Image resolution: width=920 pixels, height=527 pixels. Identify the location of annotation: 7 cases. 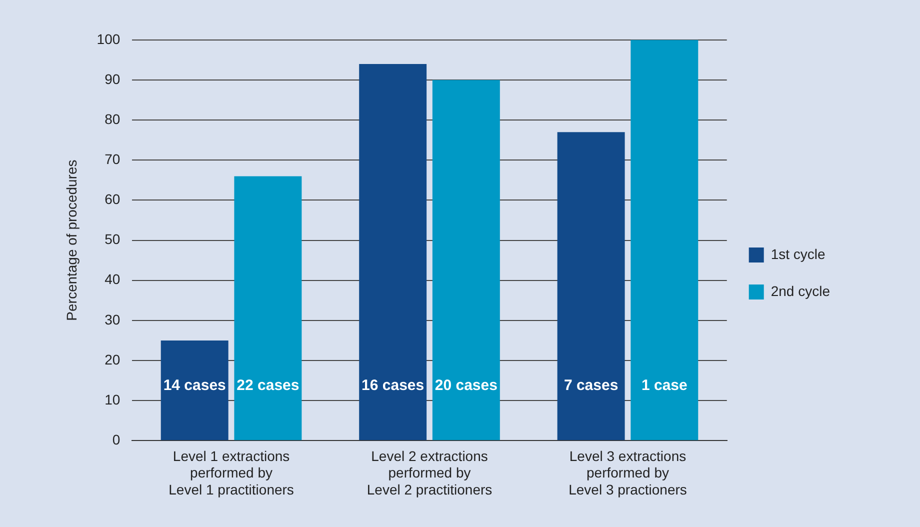
(591, 385).